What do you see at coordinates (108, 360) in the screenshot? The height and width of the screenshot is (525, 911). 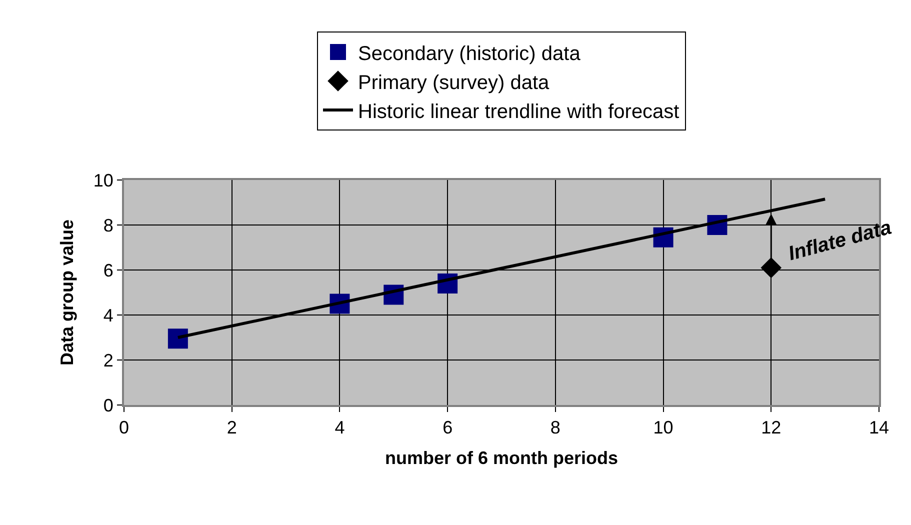 I see `y-tick-label: 2` at bounding box center [108, 360].